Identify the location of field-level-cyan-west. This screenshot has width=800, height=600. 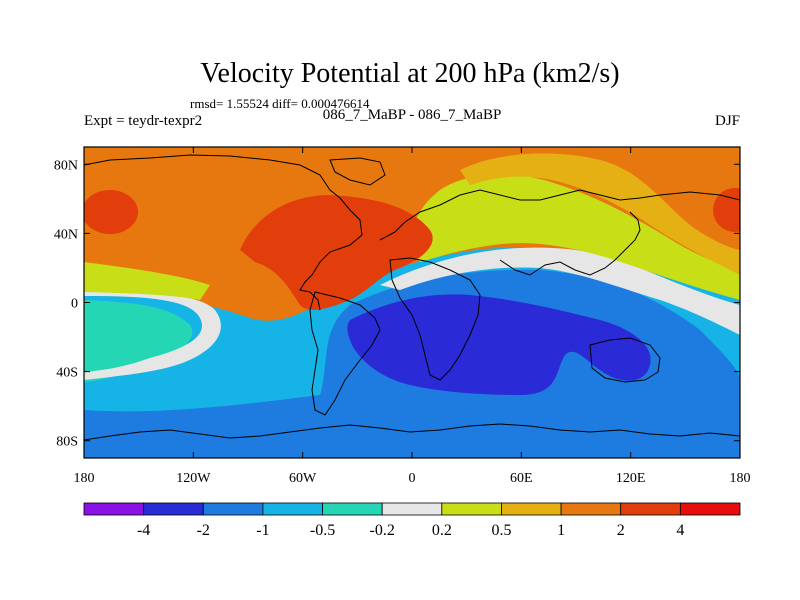
(138, 341).